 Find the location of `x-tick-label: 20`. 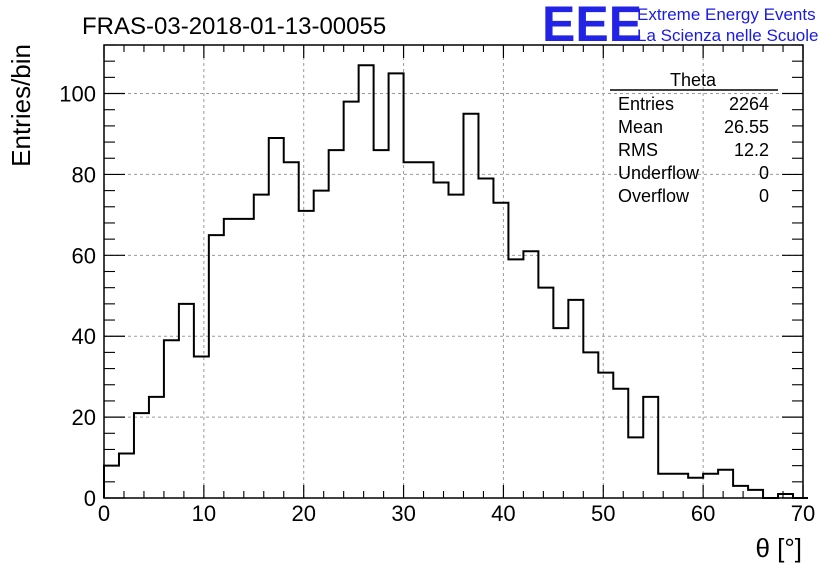

x-tick-label: 20 is located at coordinates (303, 513).